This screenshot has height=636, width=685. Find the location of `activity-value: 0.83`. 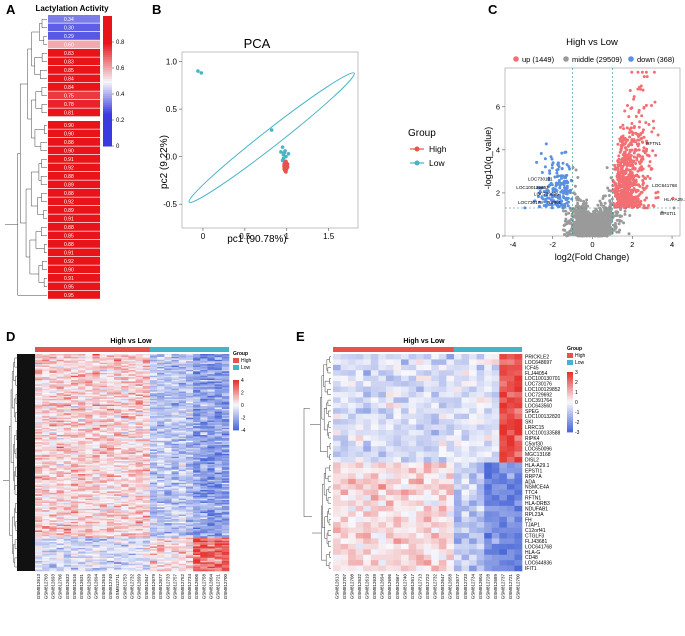

activity-value: 0.83 is located at coordinates (69, 63).